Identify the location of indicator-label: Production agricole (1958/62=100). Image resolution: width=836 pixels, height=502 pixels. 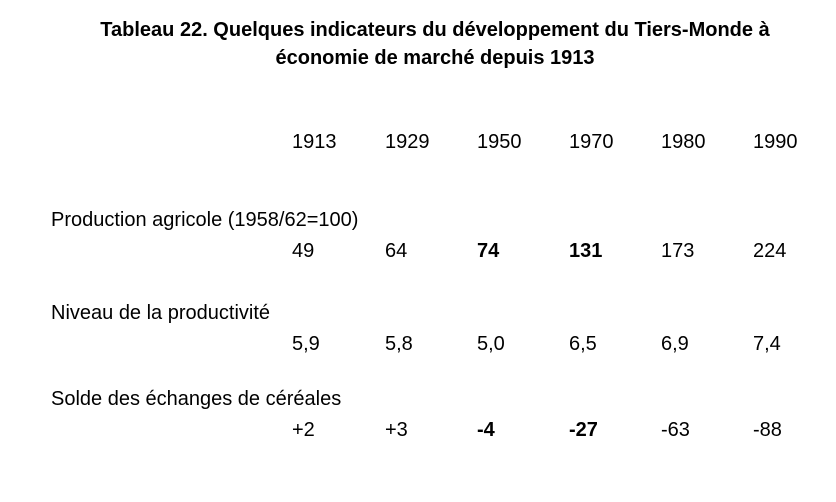
(205, 220).